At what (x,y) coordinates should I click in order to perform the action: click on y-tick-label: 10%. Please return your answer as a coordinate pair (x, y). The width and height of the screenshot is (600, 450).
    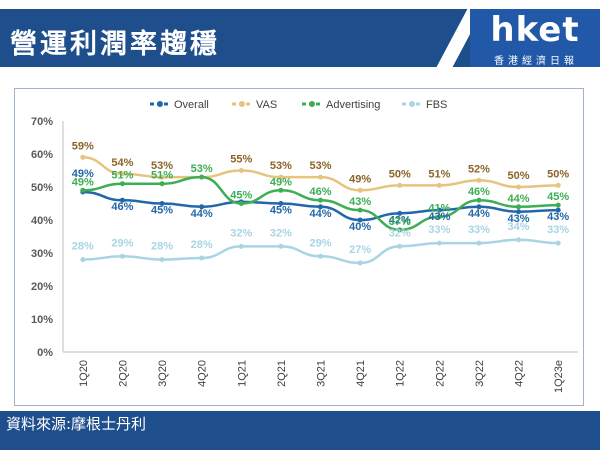
    Looking at the image, I should click on (42, 320).